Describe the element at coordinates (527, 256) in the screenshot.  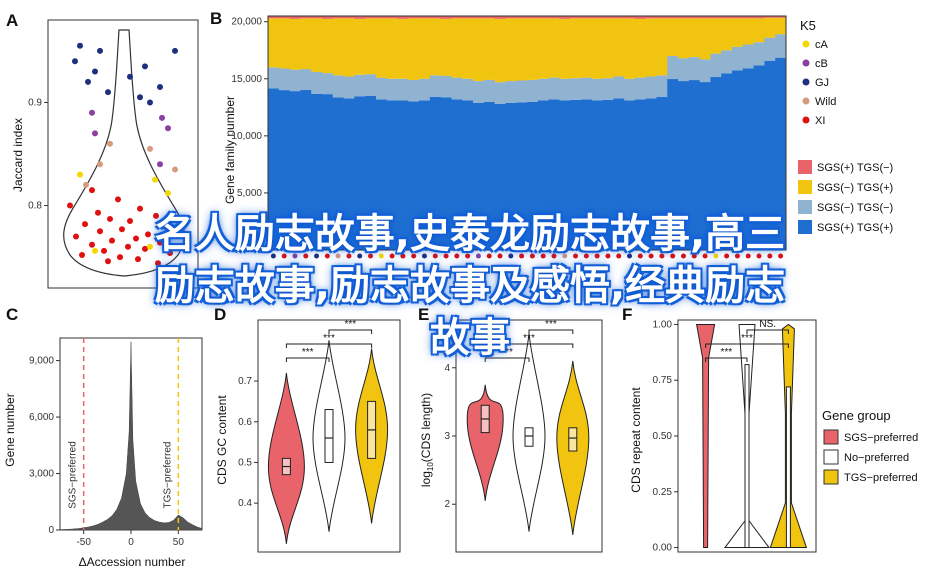
I see `panel-b-accession-dots` at that location.